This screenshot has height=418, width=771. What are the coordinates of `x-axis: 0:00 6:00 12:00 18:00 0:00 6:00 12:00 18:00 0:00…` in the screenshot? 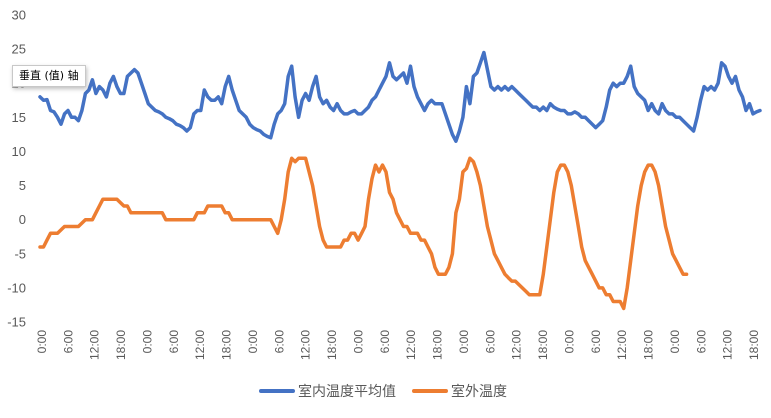 It's located at (398, 345).